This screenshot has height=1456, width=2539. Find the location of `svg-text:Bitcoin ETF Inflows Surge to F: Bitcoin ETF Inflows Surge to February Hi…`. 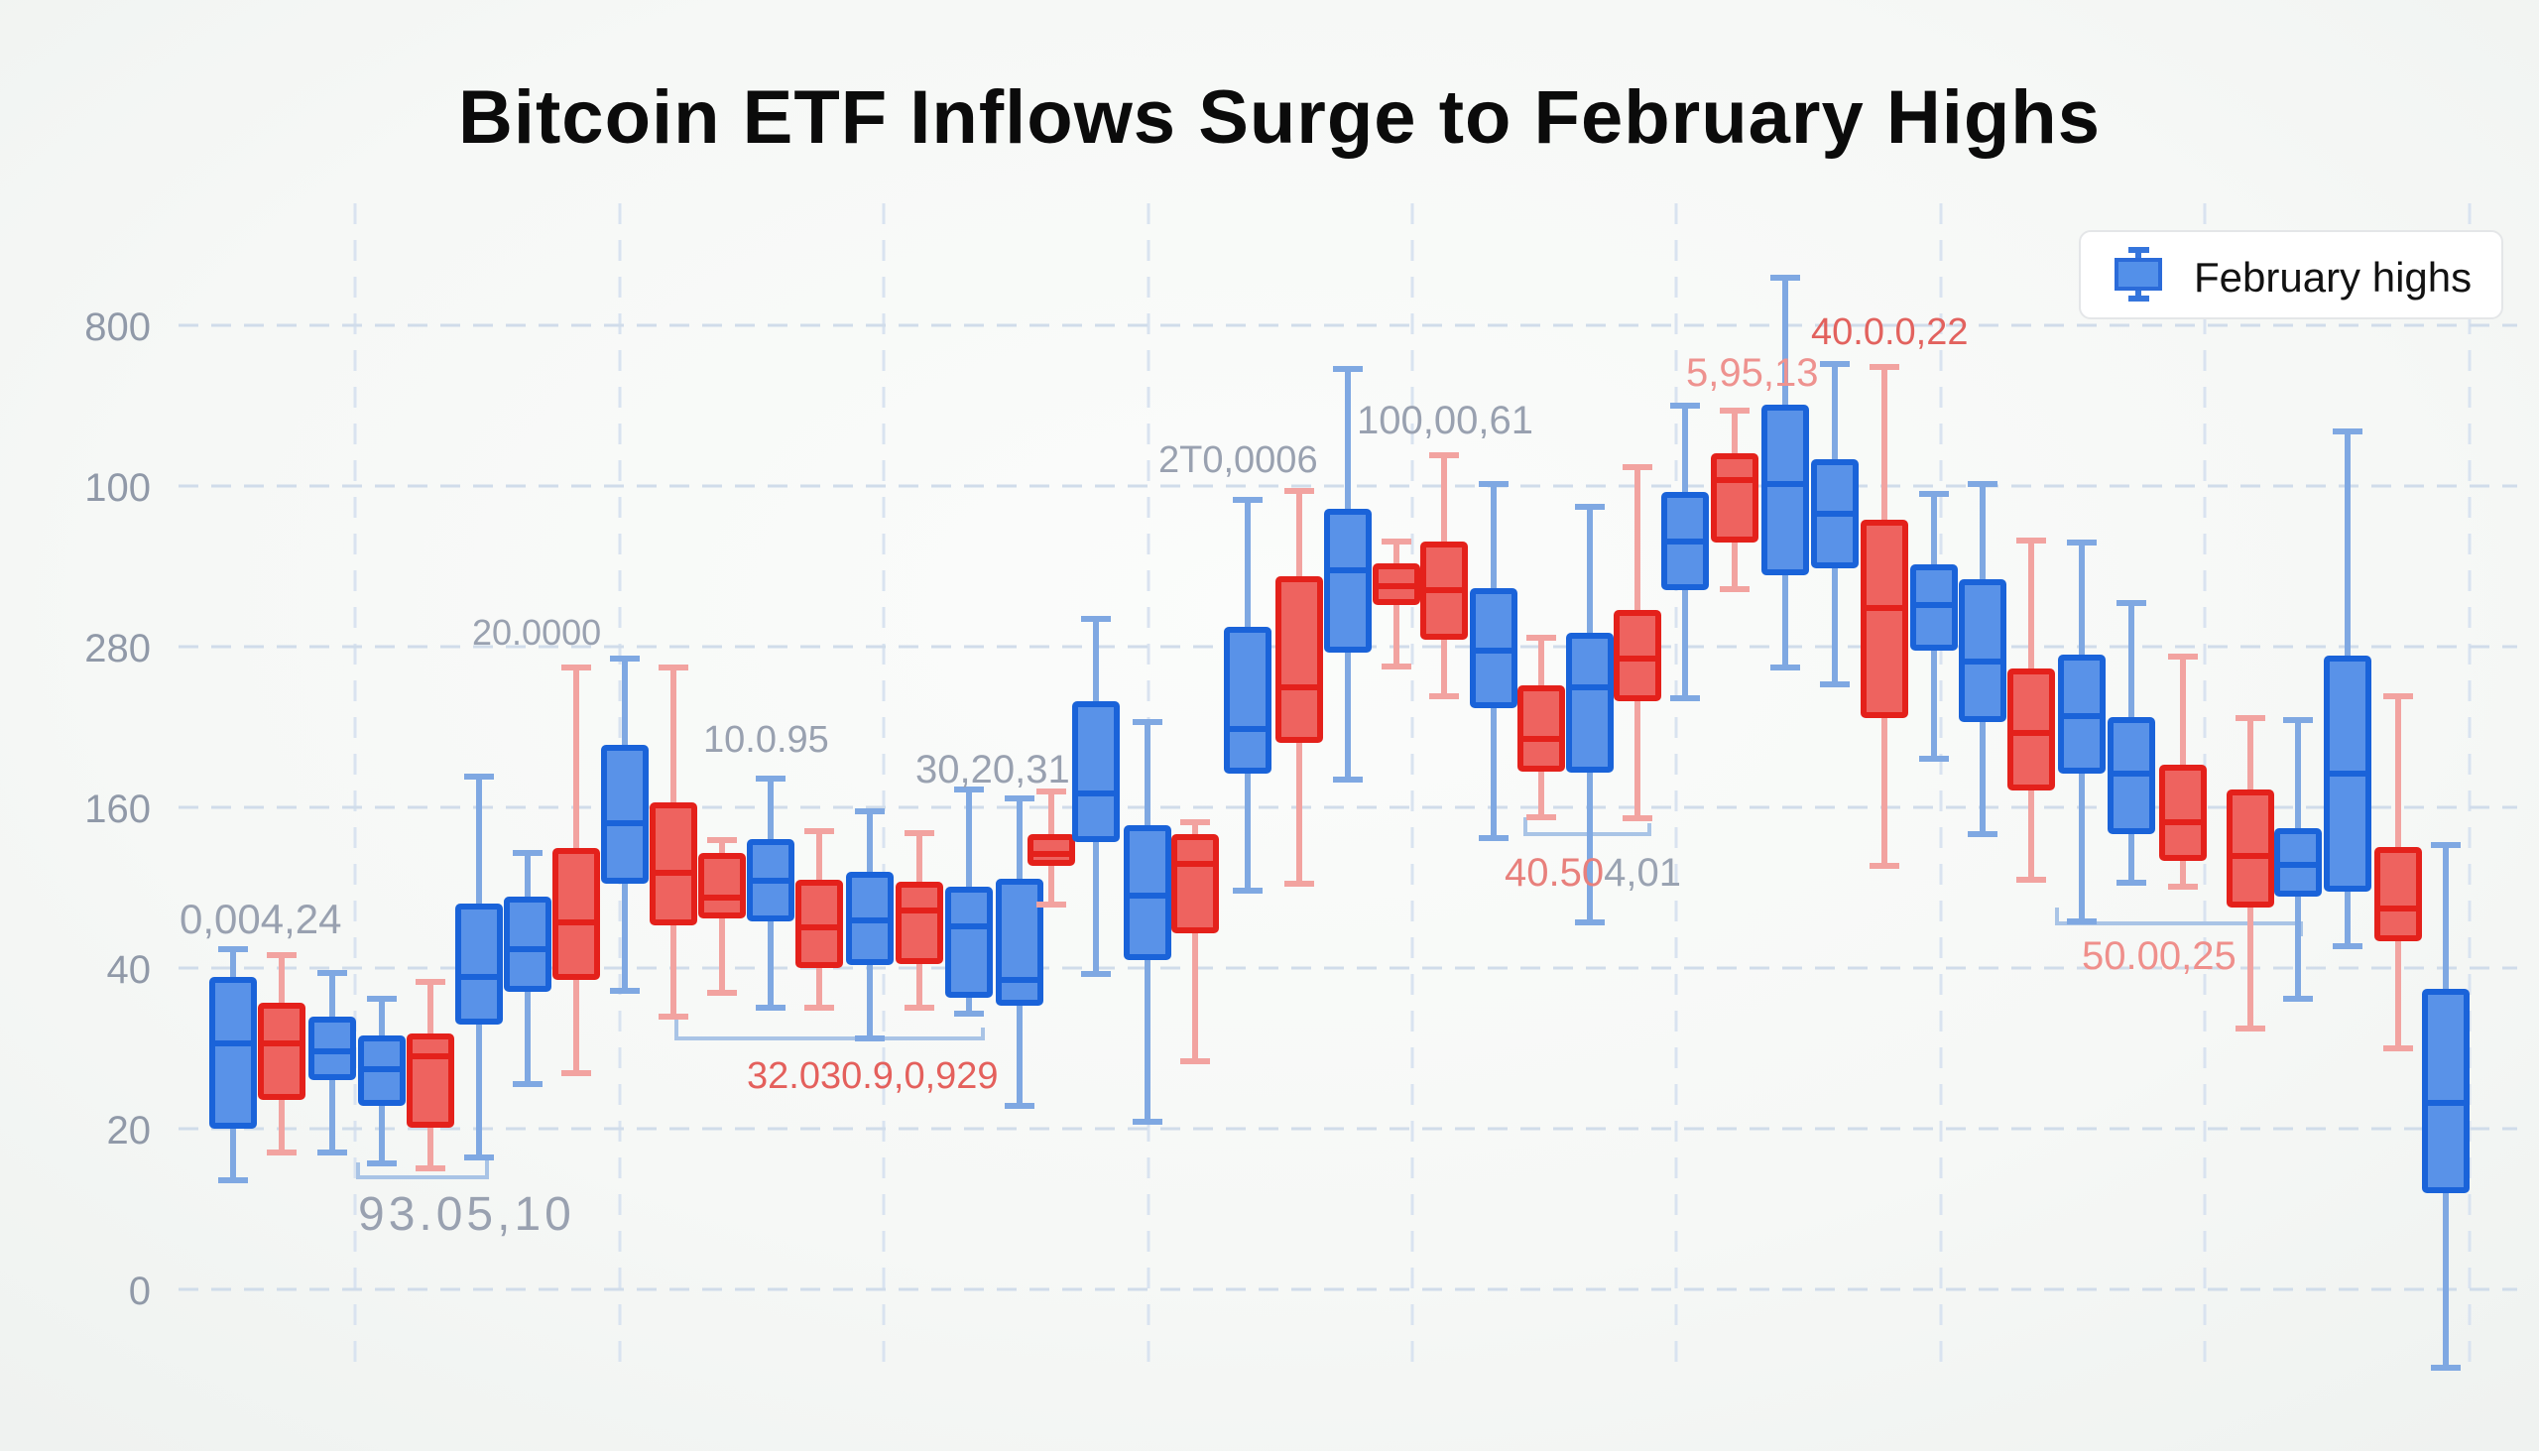

svg-text:Bitcoin ETF Inflows Surge to F: Bitcoin ETF Inflows Surge to February Hi… is located at coordinates (1279, 117).